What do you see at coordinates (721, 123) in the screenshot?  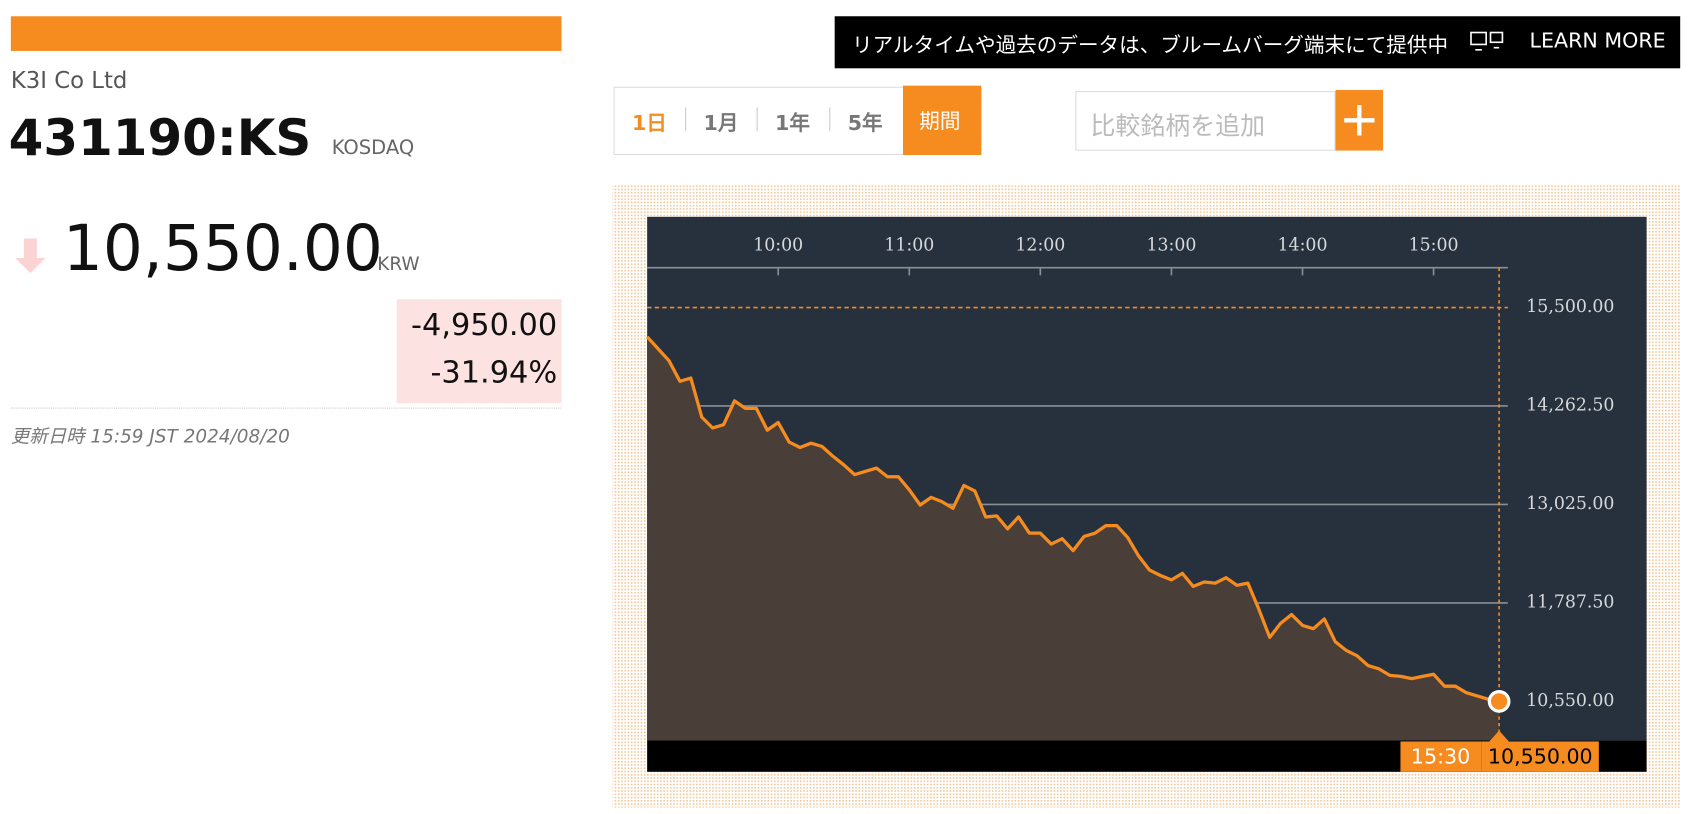 I see `tab: 1月` at bounding box center [721, 123].